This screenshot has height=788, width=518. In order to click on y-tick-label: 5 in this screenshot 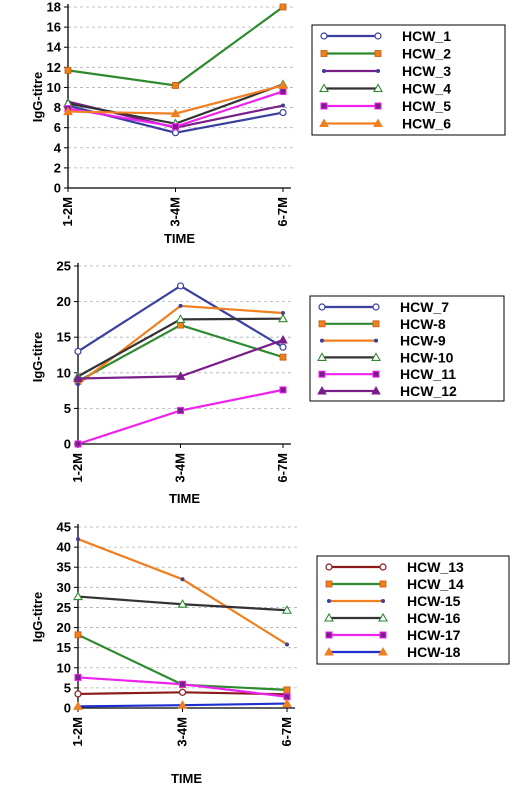, I will do `click(67, 408)`.